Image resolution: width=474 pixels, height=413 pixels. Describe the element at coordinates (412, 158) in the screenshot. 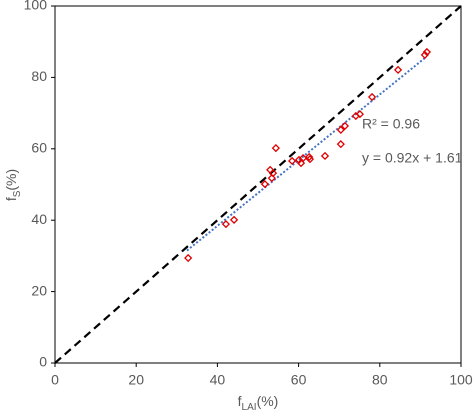

I see `annotation: y = 0.92x + 1.61` at that location.